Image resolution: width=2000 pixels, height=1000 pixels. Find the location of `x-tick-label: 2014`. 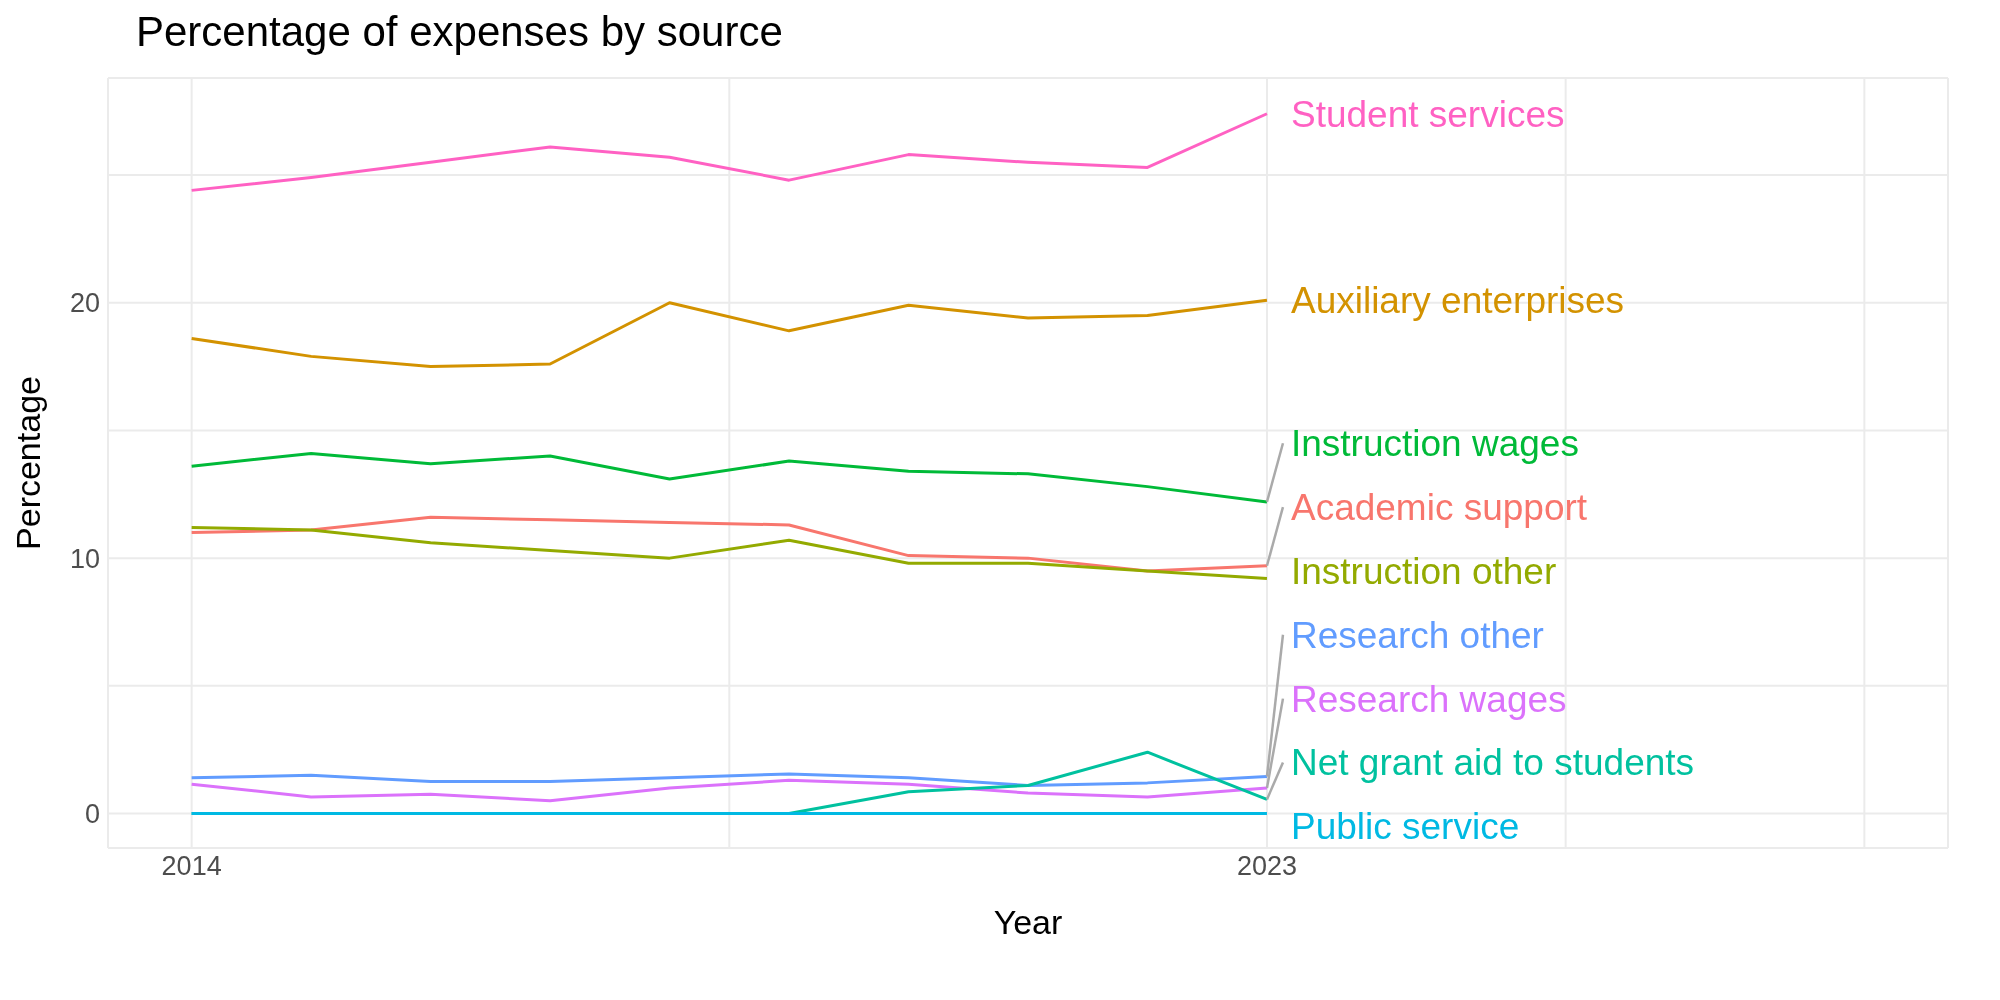

x-tick-label: 2014 is located at coordinates (191, 866).